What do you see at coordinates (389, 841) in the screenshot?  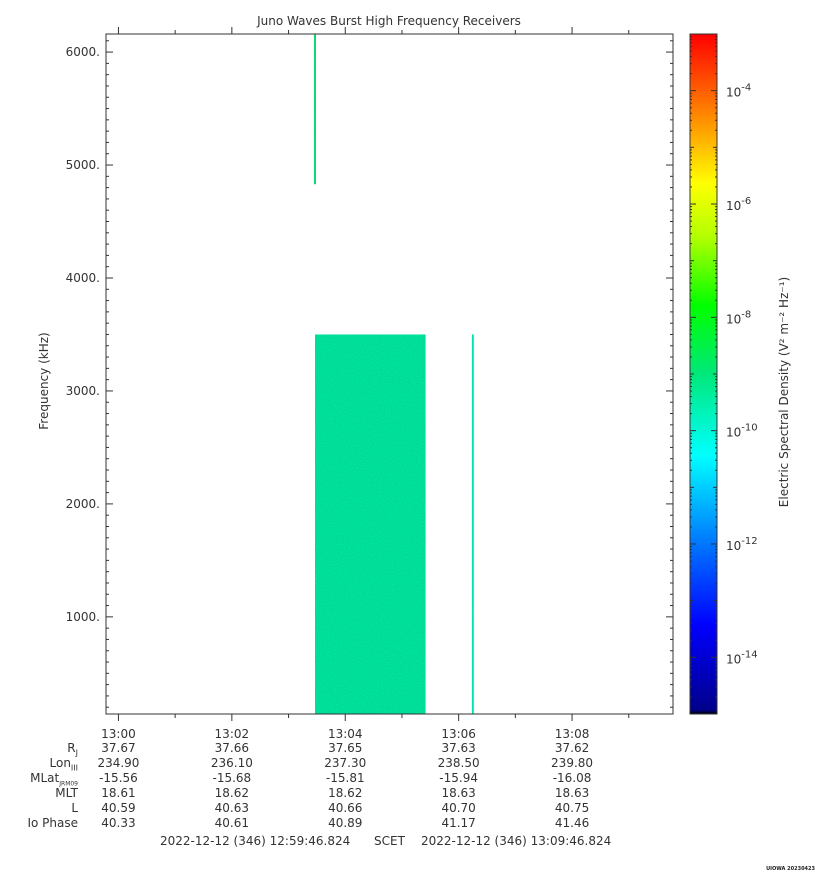 I see `footer-scet: SCET` at bounding box center [389, 841].